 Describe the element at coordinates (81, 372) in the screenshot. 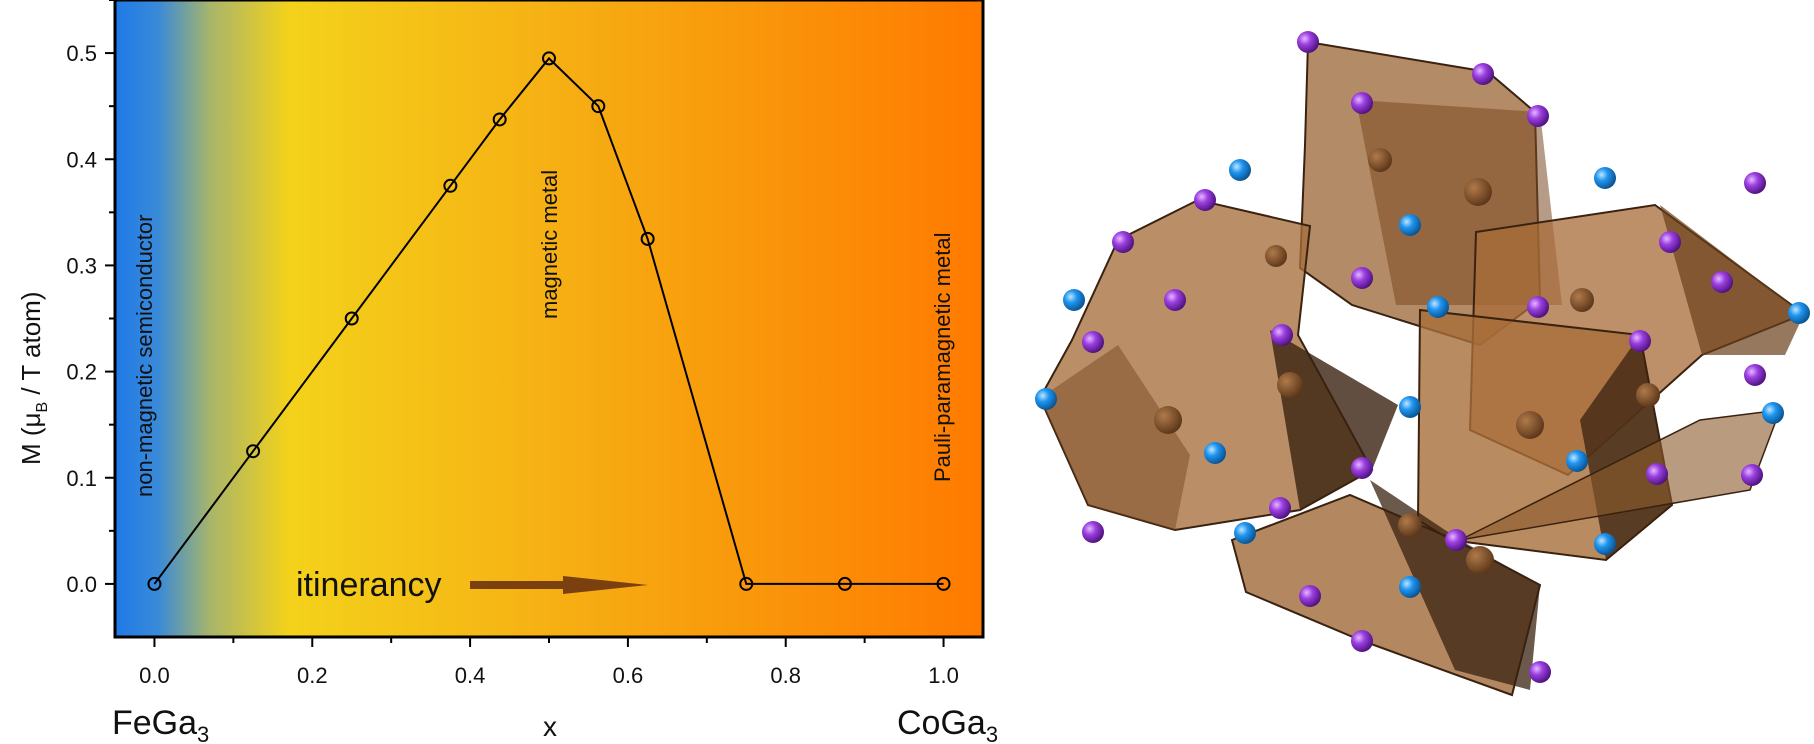

I see `y-tick-label: 0.2` at that location.